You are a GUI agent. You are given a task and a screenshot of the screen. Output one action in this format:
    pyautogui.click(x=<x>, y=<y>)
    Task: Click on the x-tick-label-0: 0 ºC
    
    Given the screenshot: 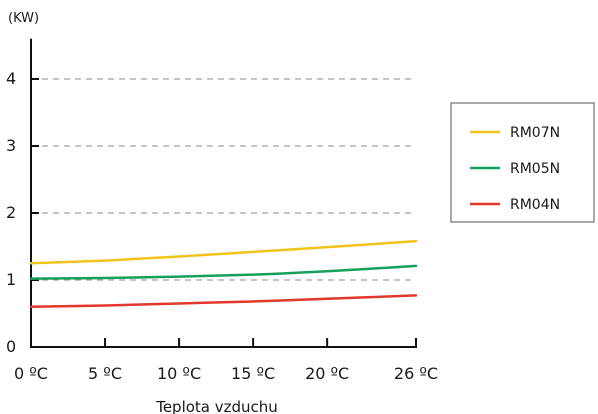 What is the action you would take?
    pyautogui.click(x=31, y=373)
    